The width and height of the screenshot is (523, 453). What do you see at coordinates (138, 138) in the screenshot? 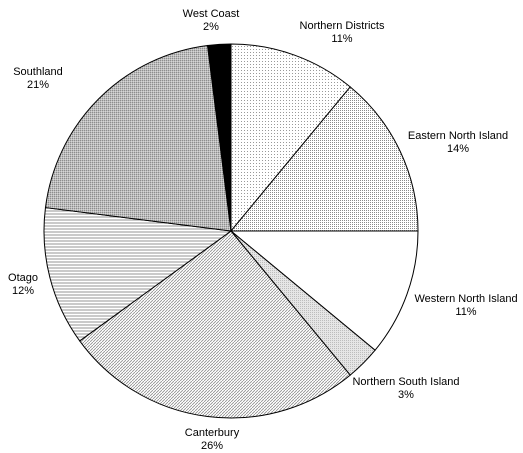
I see `pie-slice-southland` at bounding box center [138, 138].